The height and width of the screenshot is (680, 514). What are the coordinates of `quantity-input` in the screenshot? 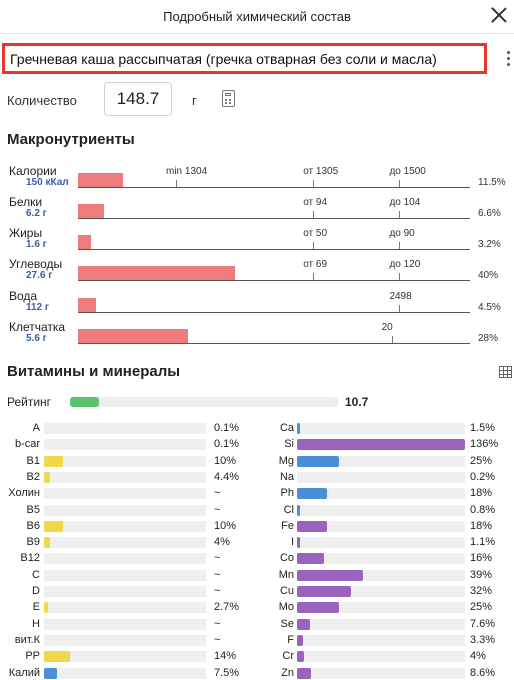 It's located at (138, 99).